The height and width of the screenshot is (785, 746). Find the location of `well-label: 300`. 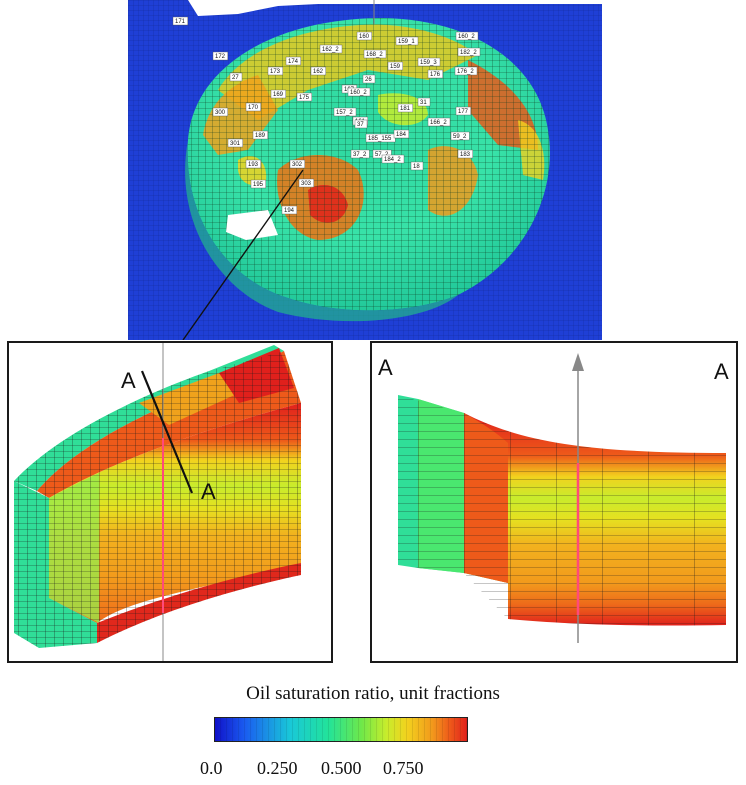

well-label: 300 is located at coordinates (220, 112).